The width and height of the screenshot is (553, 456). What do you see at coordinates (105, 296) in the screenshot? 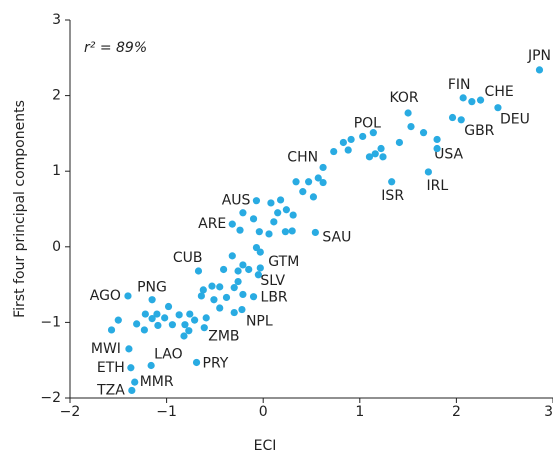
I see `point-label: AGO` at bounding box center [105, 296].